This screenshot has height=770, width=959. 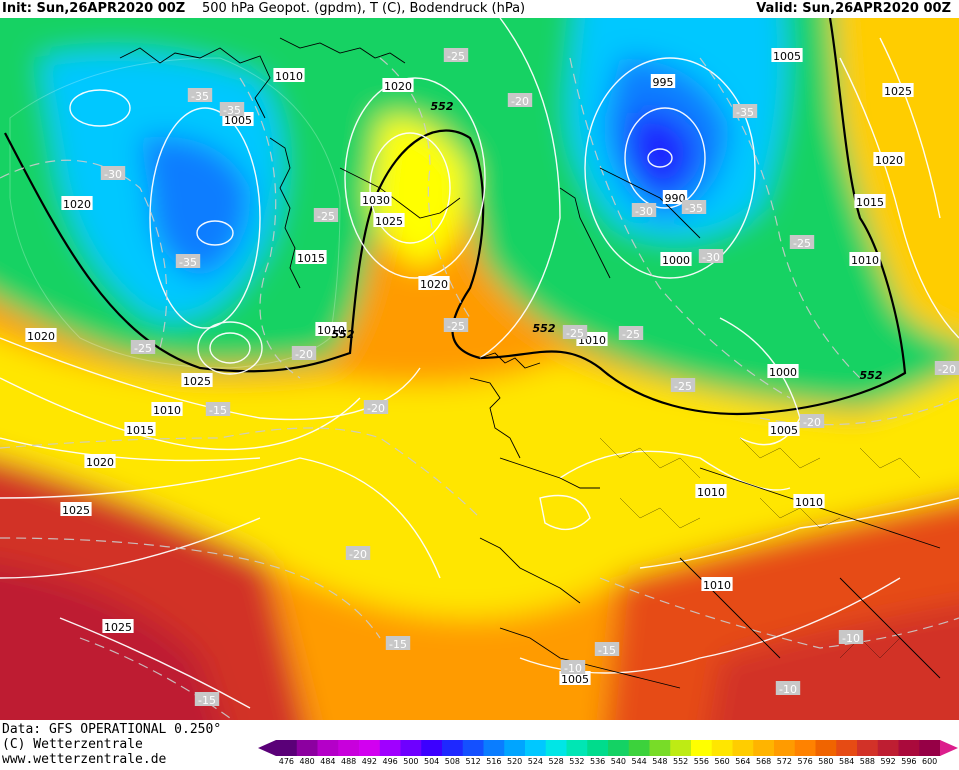 What do you see at coordinates (577, 761) in the screenshot?
I see `legend-tick-label: 532` at bounding box center [577, 761].